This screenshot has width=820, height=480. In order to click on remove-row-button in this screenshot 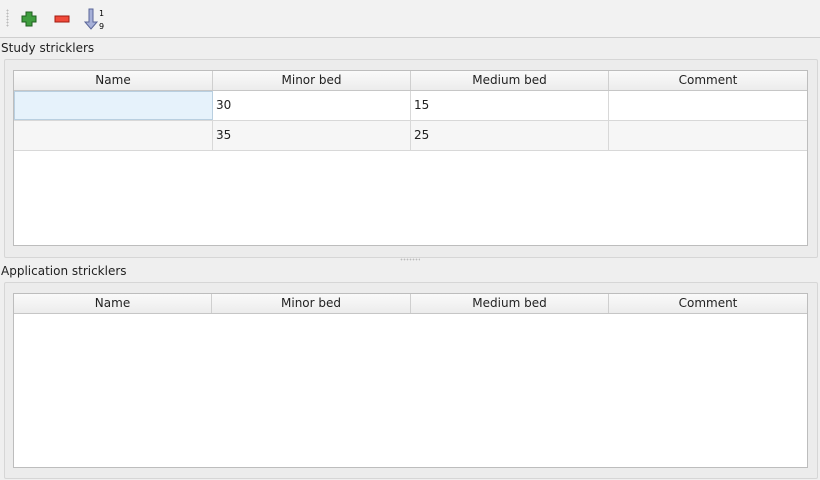, I will do `click(62, 19)`.